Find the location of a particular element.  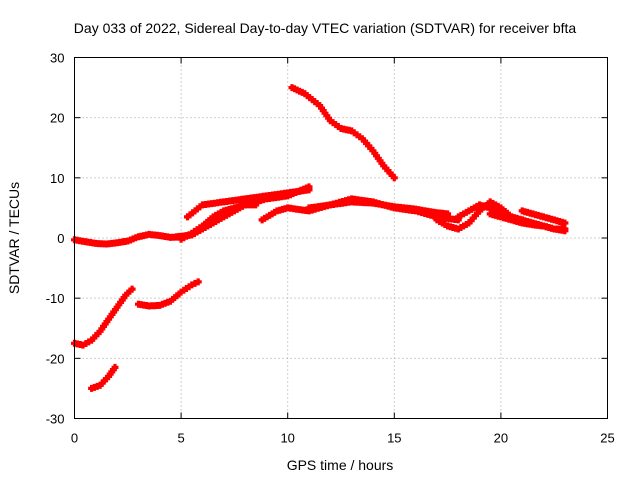

y-tick-label: 0 is located at coordinates (60, 238).